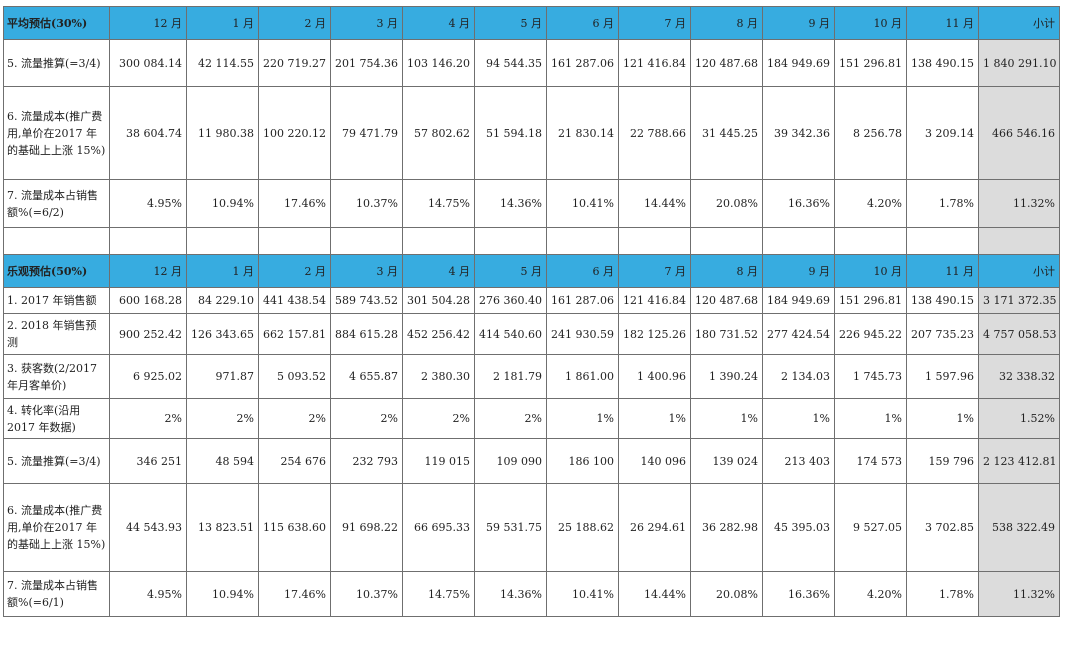  I want to click on subtotal-cell: 538 322.49, so click(1019, 527).